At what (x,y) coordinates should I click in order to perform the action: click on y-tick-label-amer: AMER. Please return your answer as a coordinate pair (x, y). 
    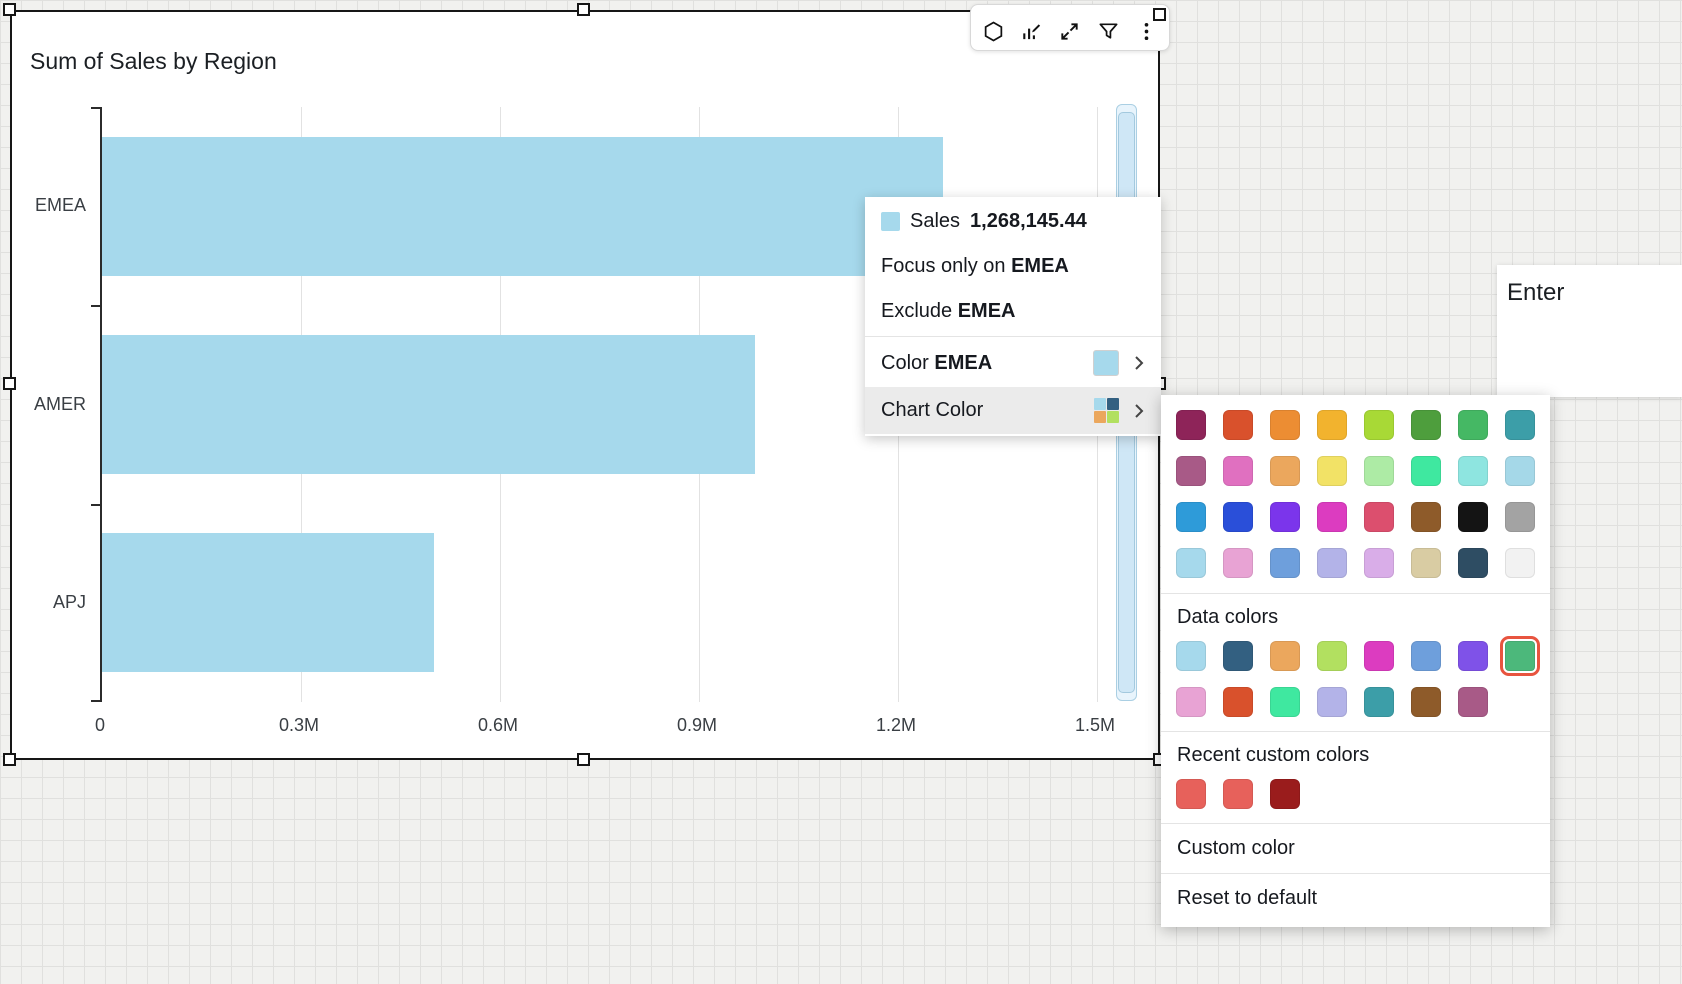
    Looking at the image, I should click on (59, 403).